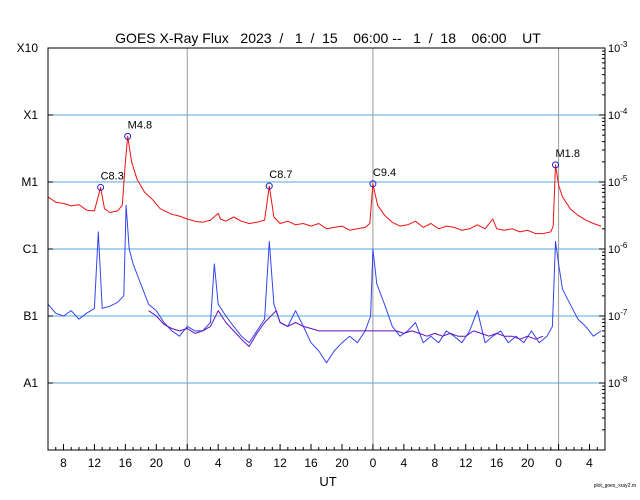  I want to click on flare-label: C9.4, so click(384, 173).